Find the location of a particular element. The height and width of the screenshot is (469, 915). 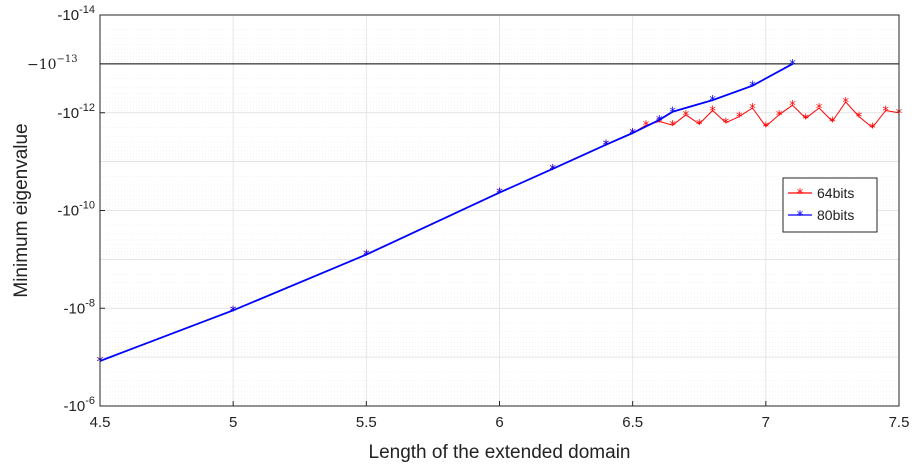

x-axis-label: Length of the extended domain is located at coordinates (500, 452).